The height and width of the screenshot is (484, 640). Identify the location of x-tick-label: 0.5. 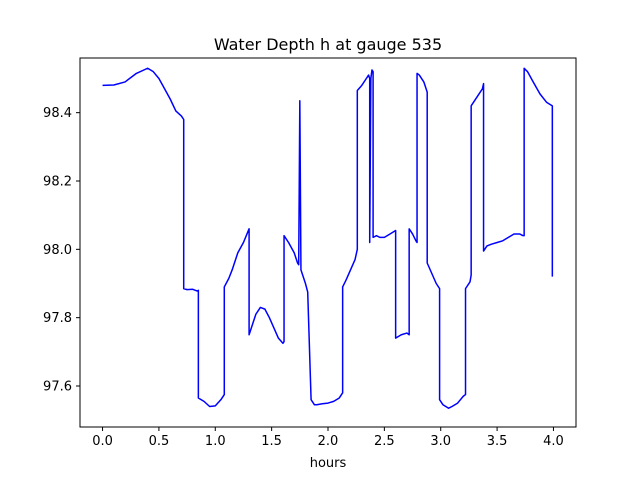
(159, 441).